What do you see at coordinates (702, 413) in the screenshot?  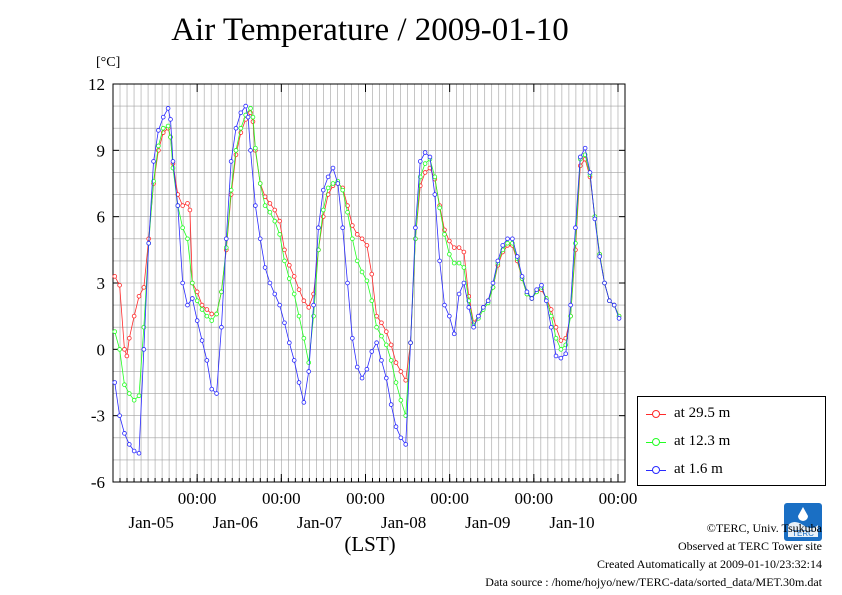 I see `legend-label-29-5m: at 29.5 m` at bounding box center [702, 413].